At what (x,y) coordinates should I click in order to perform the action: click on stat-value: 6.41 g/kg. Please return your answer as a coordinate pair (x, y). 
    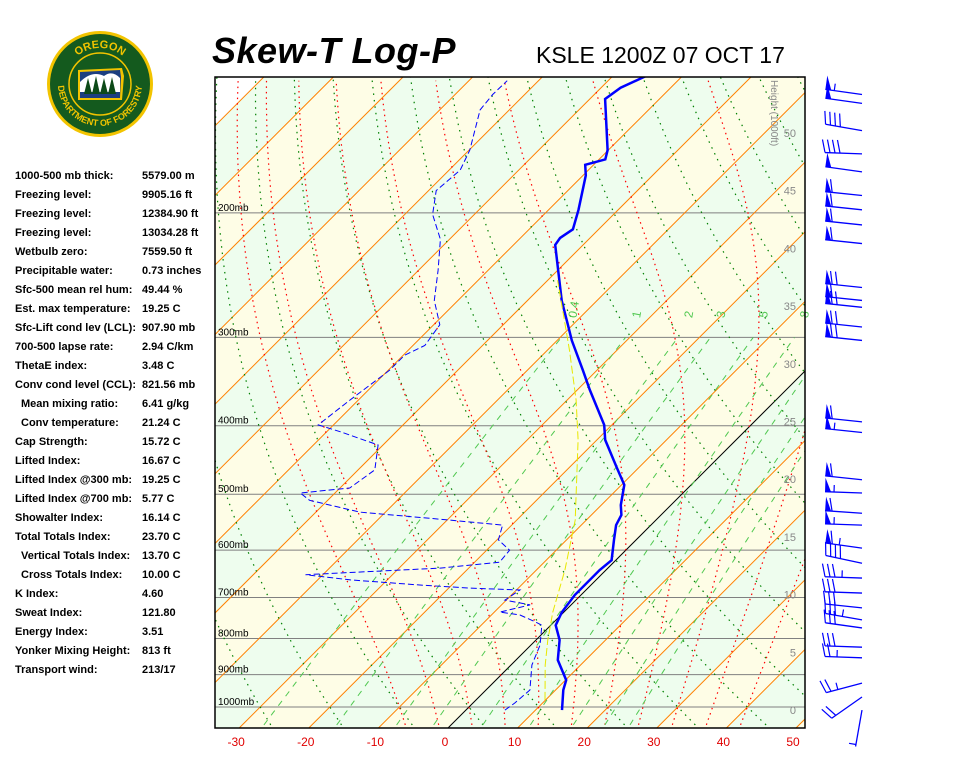
    Looking at the image, I should click on (166, 404).